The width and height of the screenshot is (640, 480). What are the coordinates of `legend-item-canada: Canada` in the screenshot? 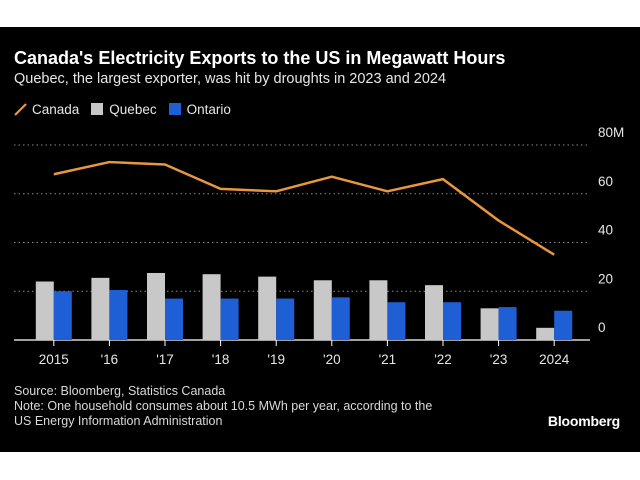 It's located at (46, 109).